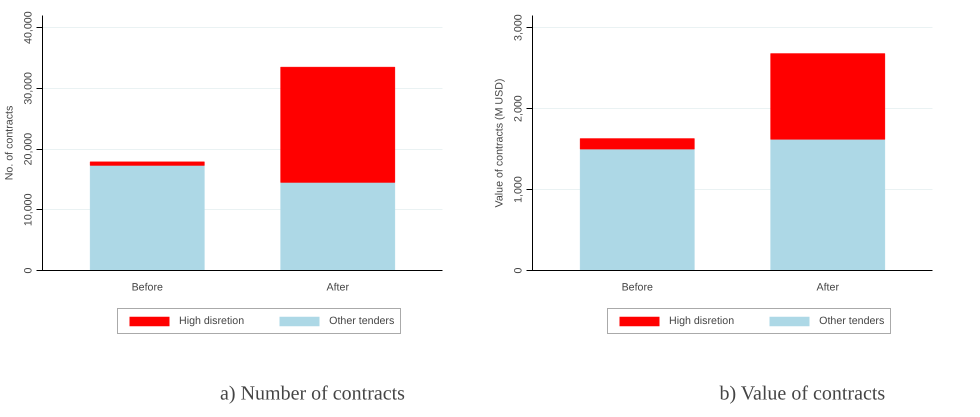  I want to click on y-tick-label: 1,000, so click(518, 189).